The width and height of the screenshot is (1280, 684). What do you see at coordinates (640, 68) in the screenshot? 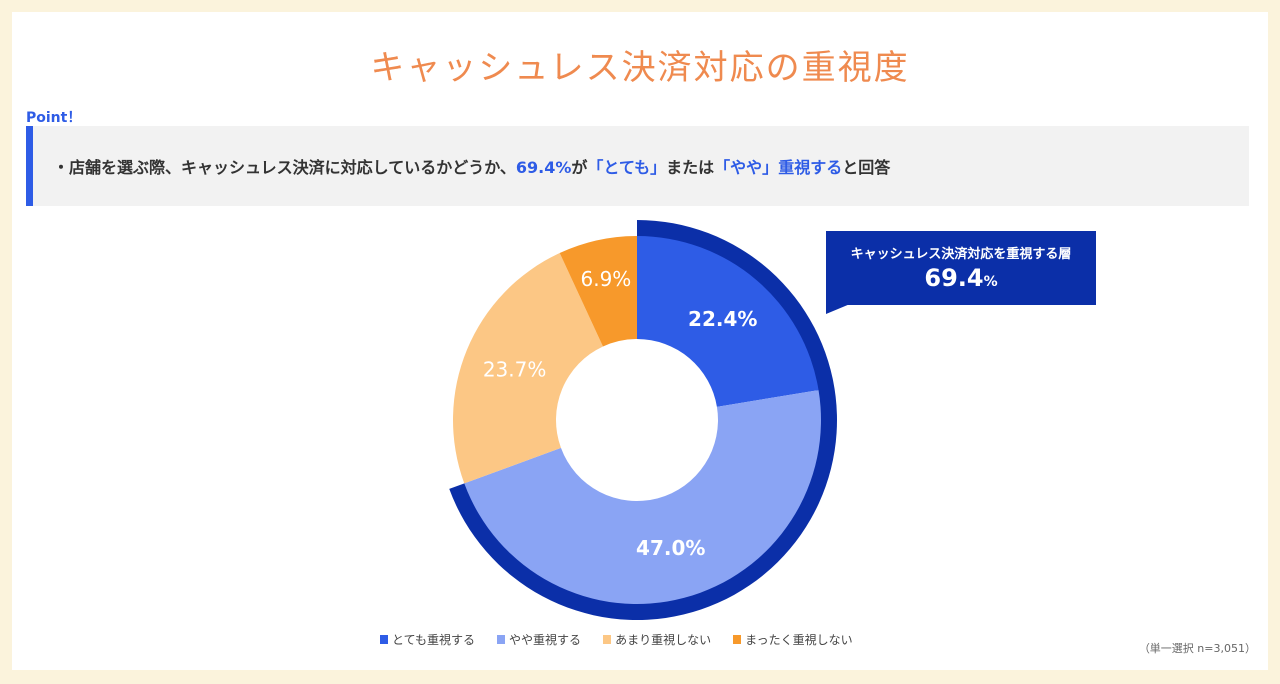
I see `page-title: キャッシュレス決済対応の重視度` at bounding box center [640, 68].